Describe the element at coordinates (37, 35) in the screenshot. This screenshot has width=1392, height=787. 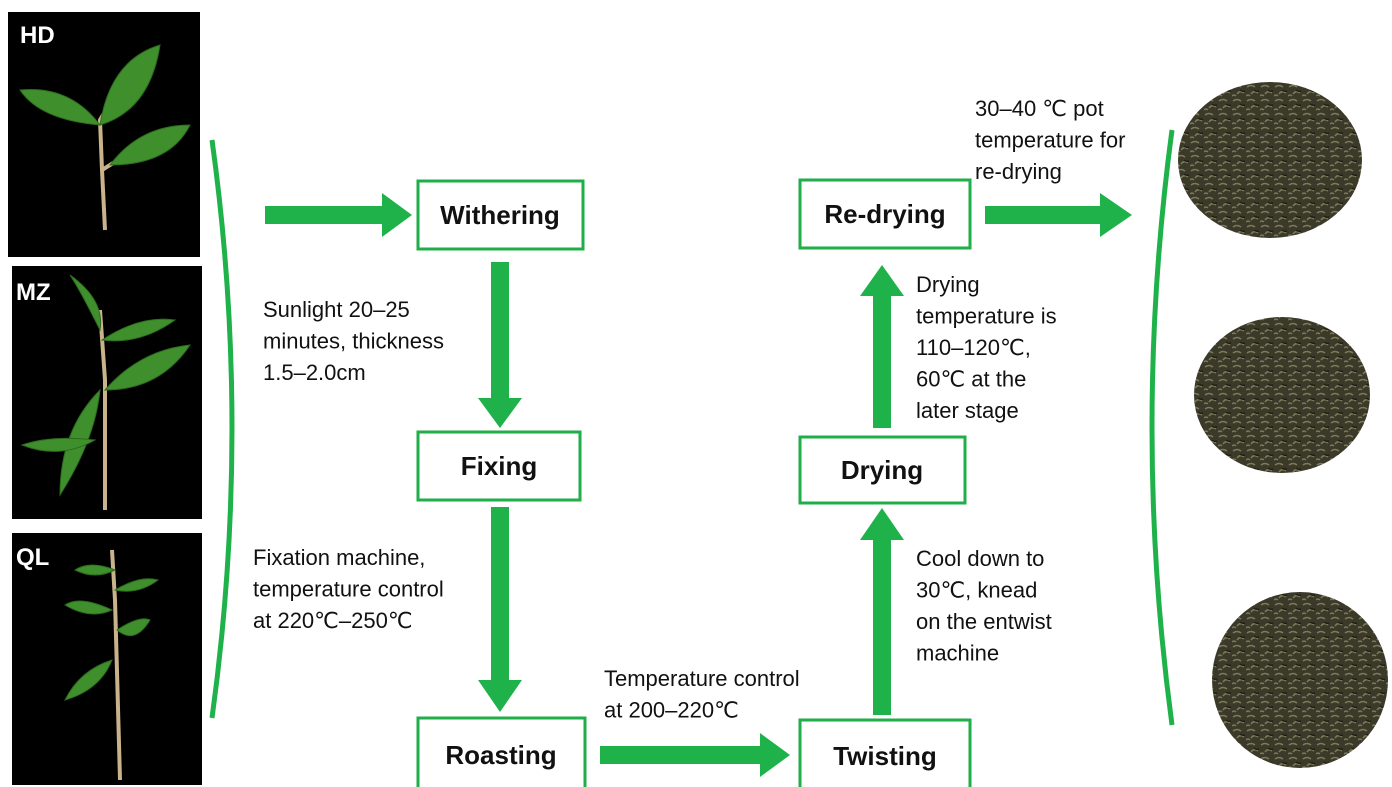
I see `photo-label: HD` at that location.